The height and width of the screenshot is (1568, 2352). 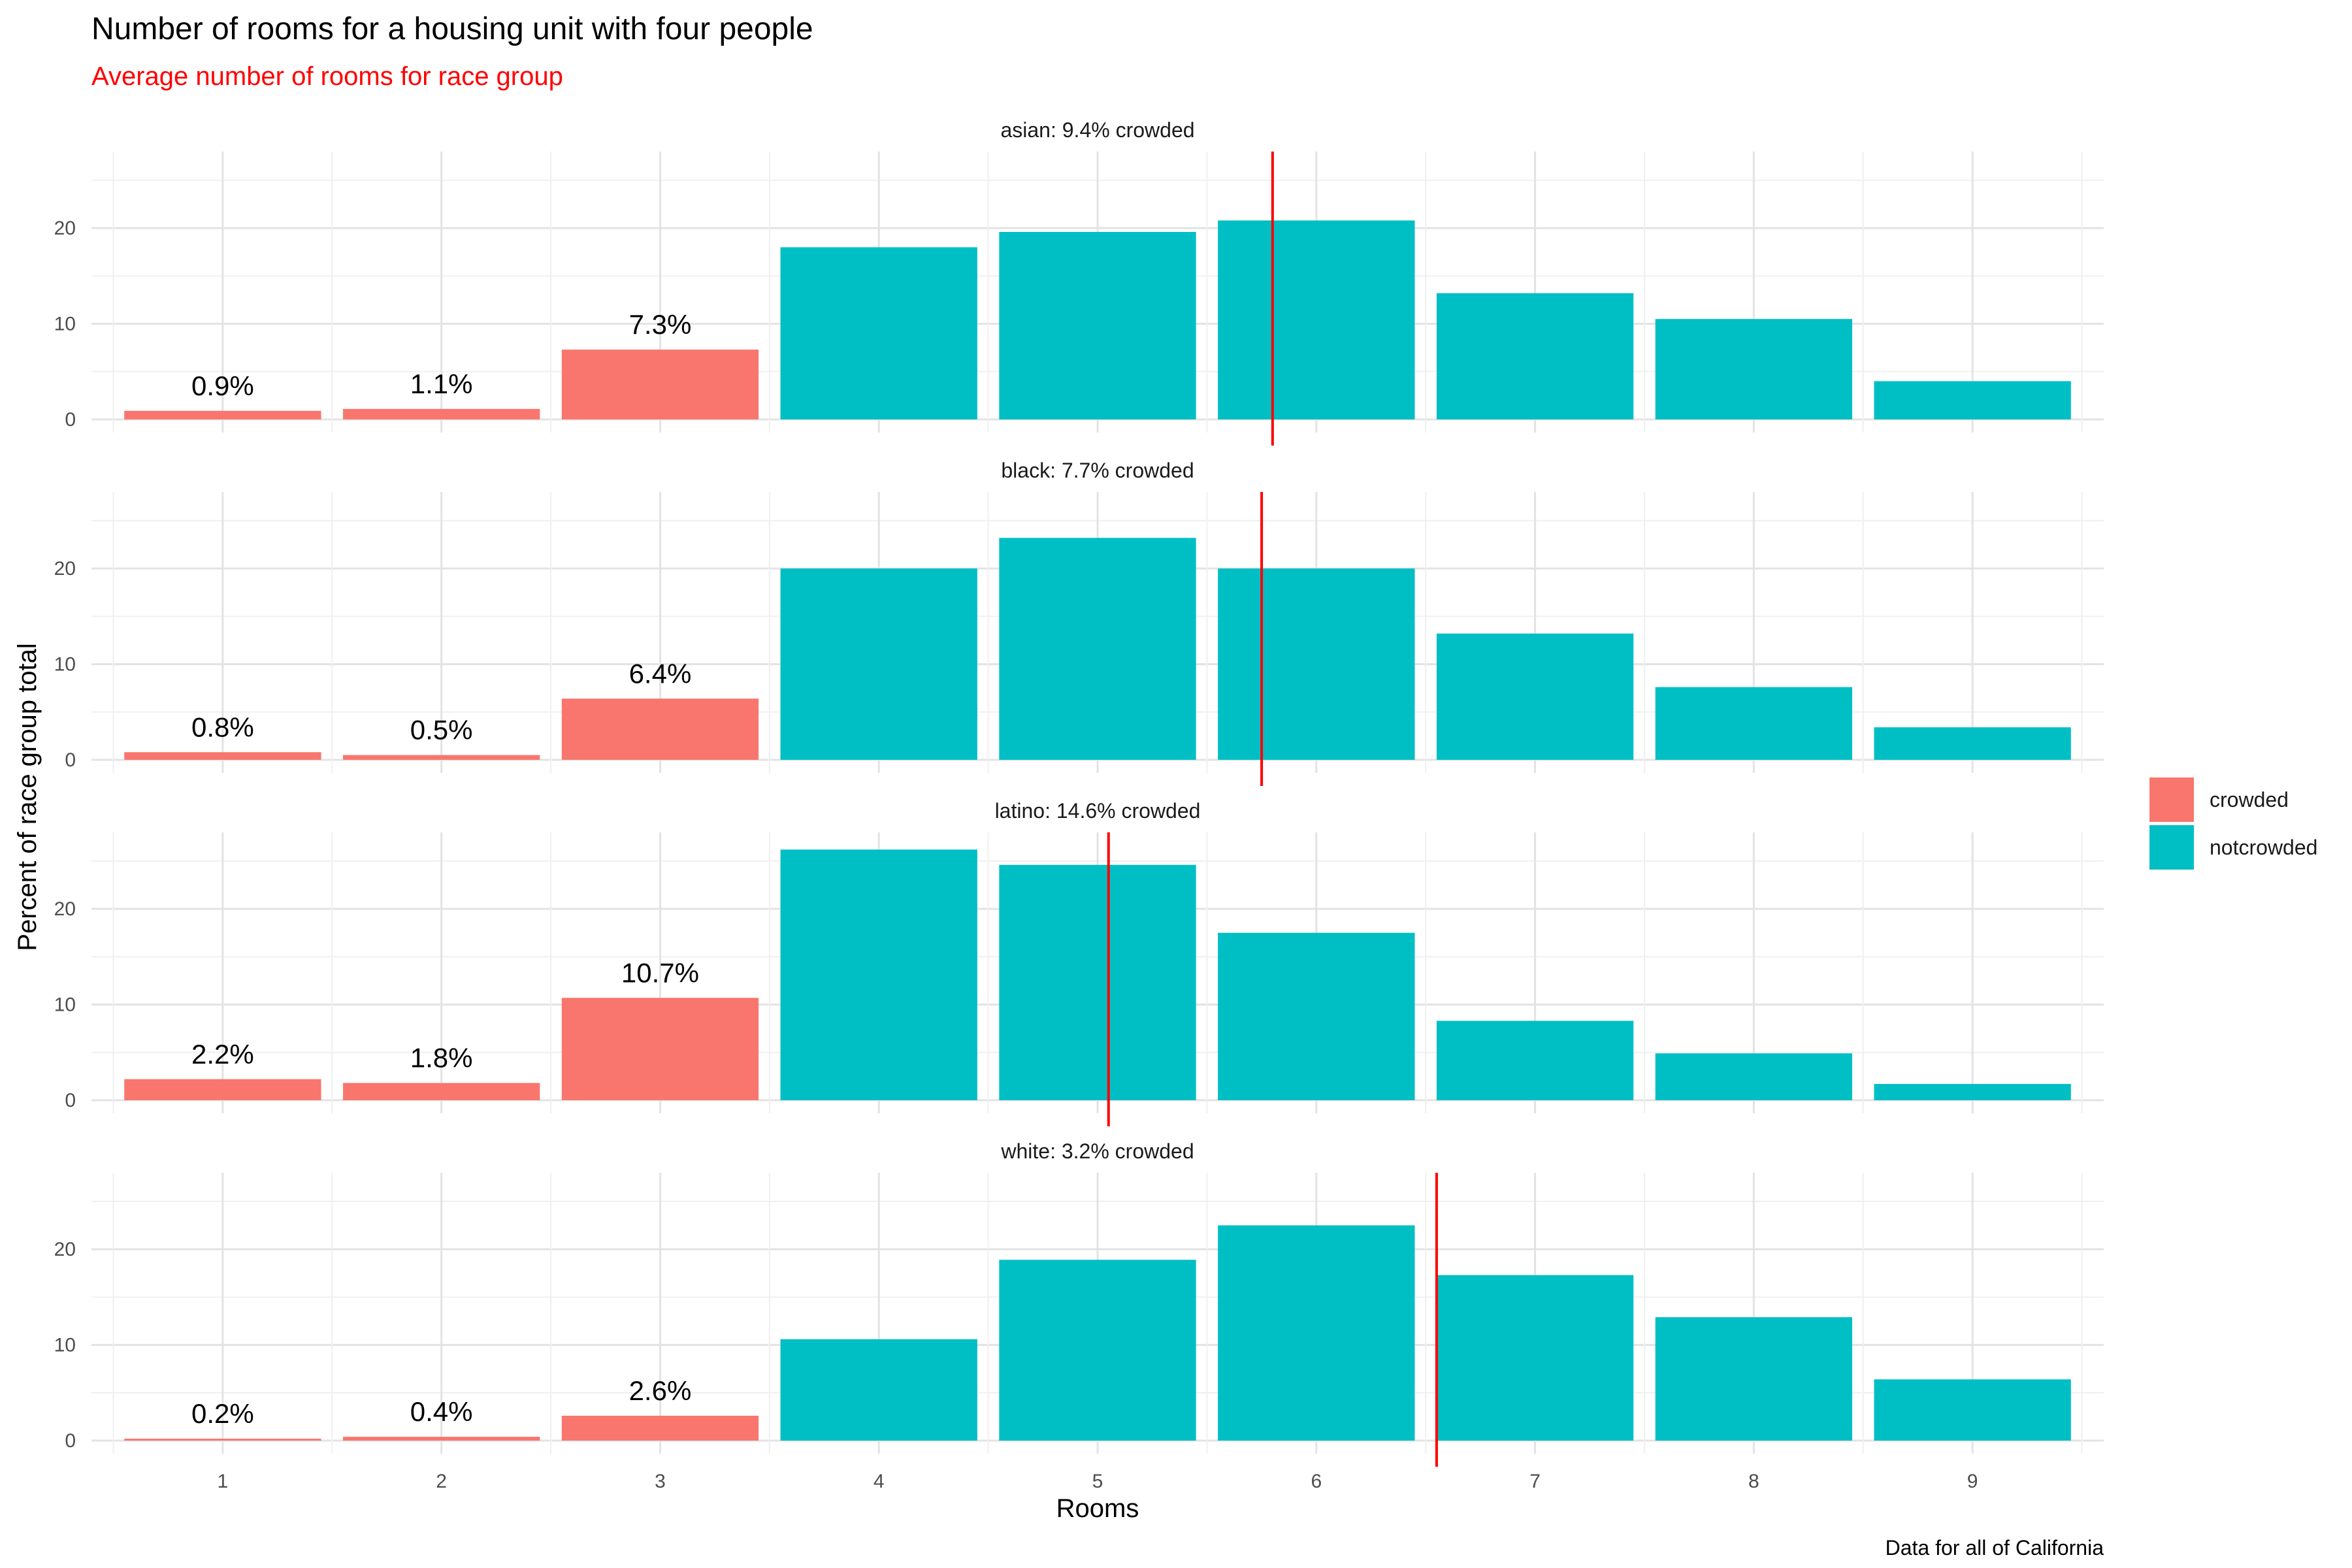 What do you see at coordinates (2171, 847) in the screenshot?
I see `legend-swatch-notcrowded` at bounding box center [2171, 847].